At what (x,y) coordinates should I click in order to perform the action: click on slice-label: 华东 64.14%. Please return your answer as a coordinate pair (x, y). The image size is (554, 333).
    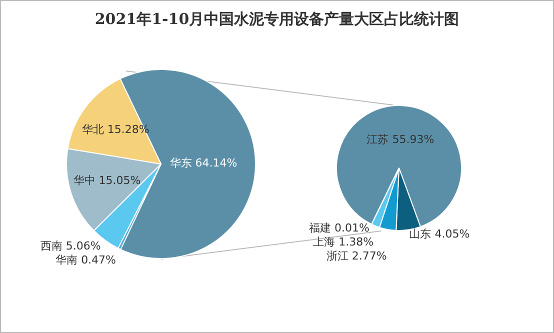
    Looking at the image, I should click on (204, 163).